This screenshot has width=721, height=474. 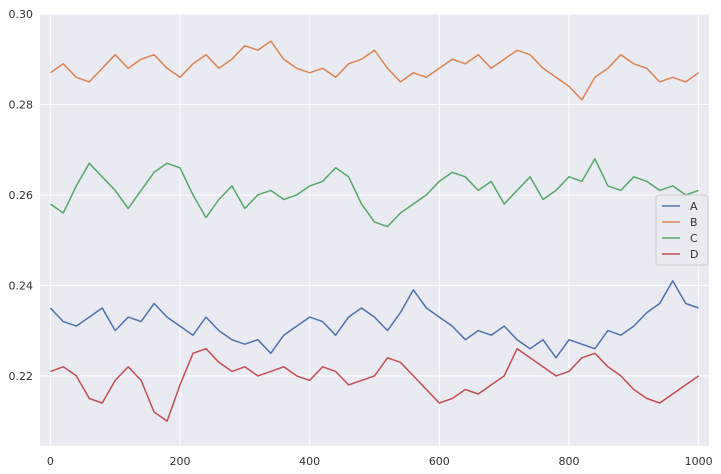 I want to click on legend-label-c: C, so click(x=694, y=238).